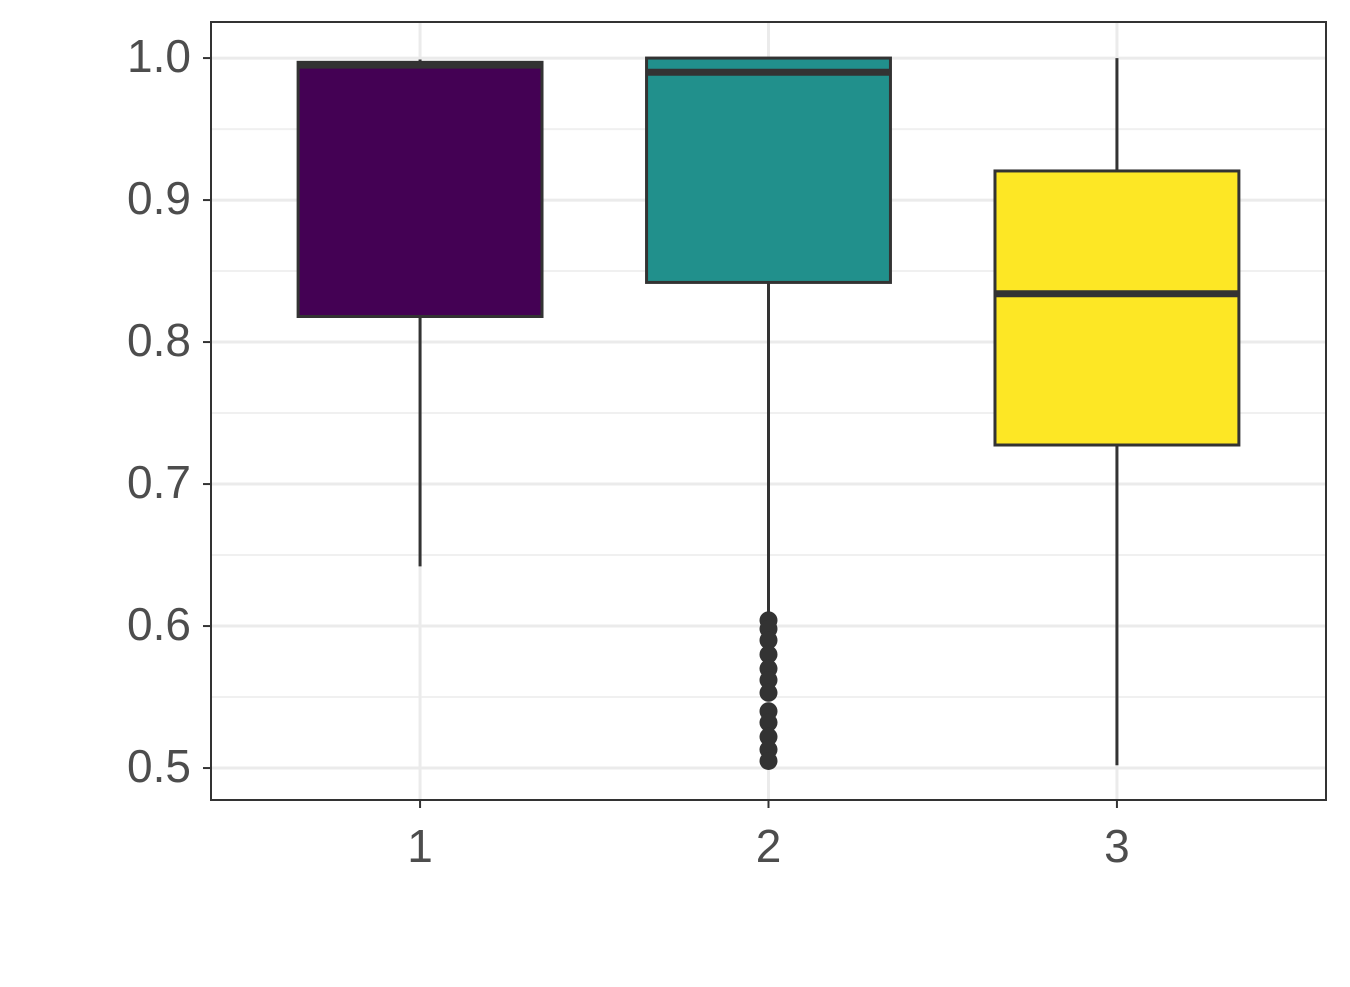 Image resolution: width=1350 pixels, height=987 pixels. What do you see at coordinates (1117, 846) in the screenshot?
I see `x-tick-label: 3` at bounding box center [1117, 846].